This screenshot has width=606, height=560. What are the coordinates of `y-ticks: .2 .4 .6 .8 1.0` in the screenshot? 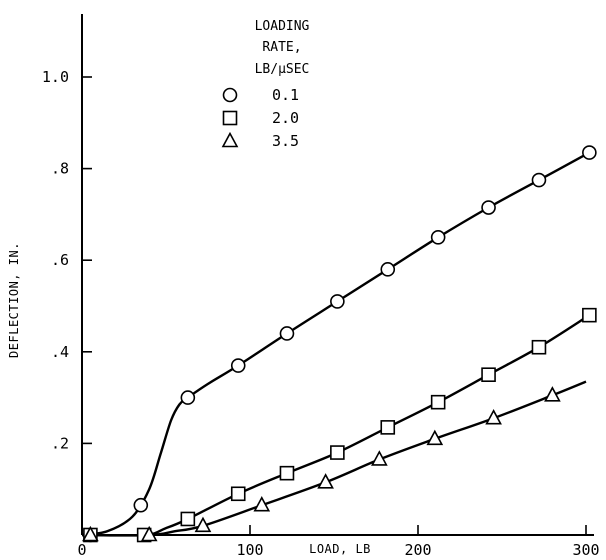 It's located at (67, 260).